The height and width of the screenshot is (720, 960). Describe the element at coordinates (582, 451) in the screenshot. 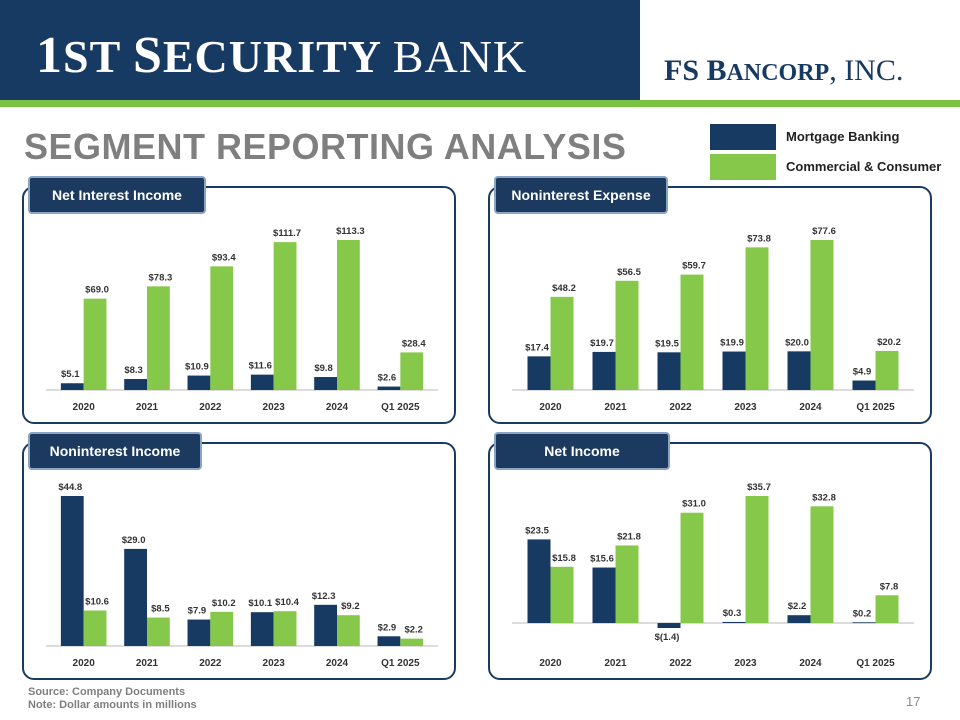

I see `panel-tab-net-income: Net Income` at that location.